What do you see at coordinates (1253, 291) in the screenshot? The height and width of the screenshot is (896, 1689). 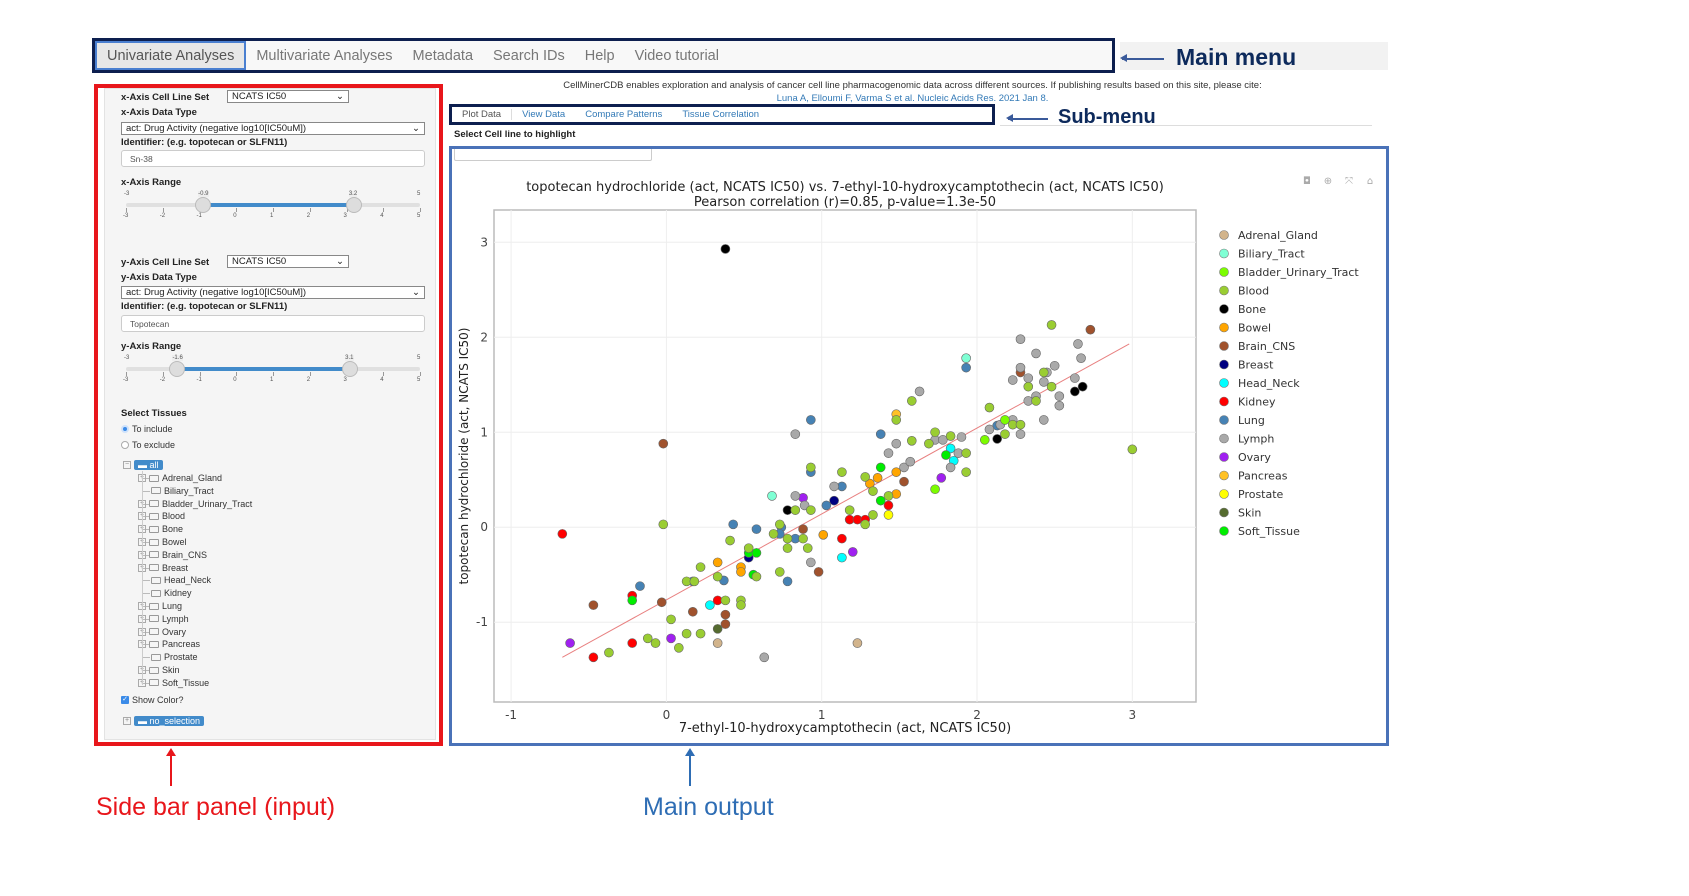 I see `legend-label: Blood` at bounding box center [1253, 291].